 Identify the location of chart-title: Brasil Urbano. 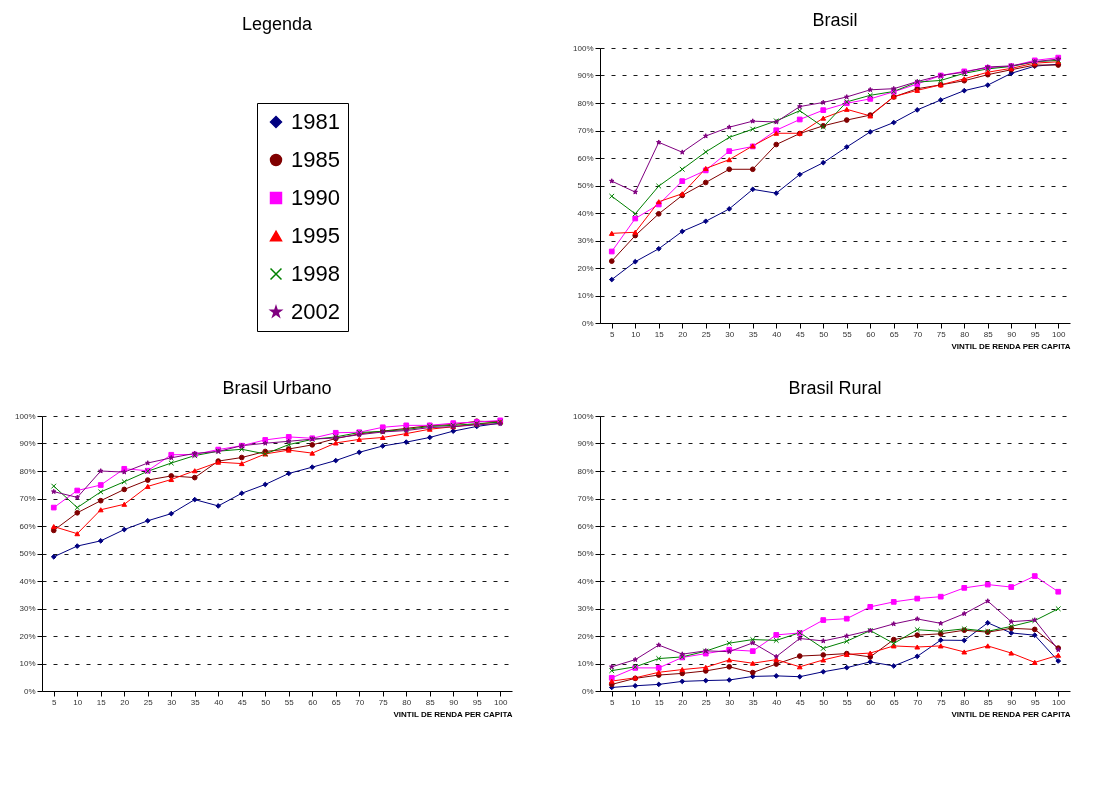
(277, 388).